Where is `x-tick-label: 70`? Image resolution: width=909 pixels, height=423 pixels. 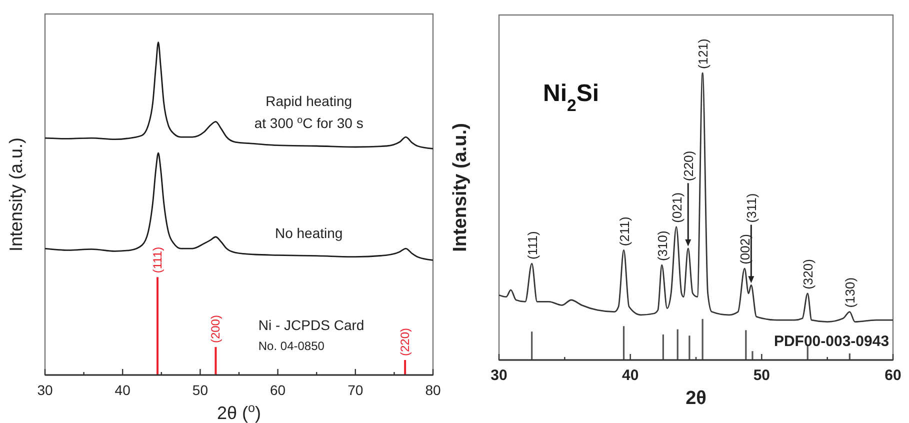 x-tick-label: 70 is located at coordinates (356, 390).